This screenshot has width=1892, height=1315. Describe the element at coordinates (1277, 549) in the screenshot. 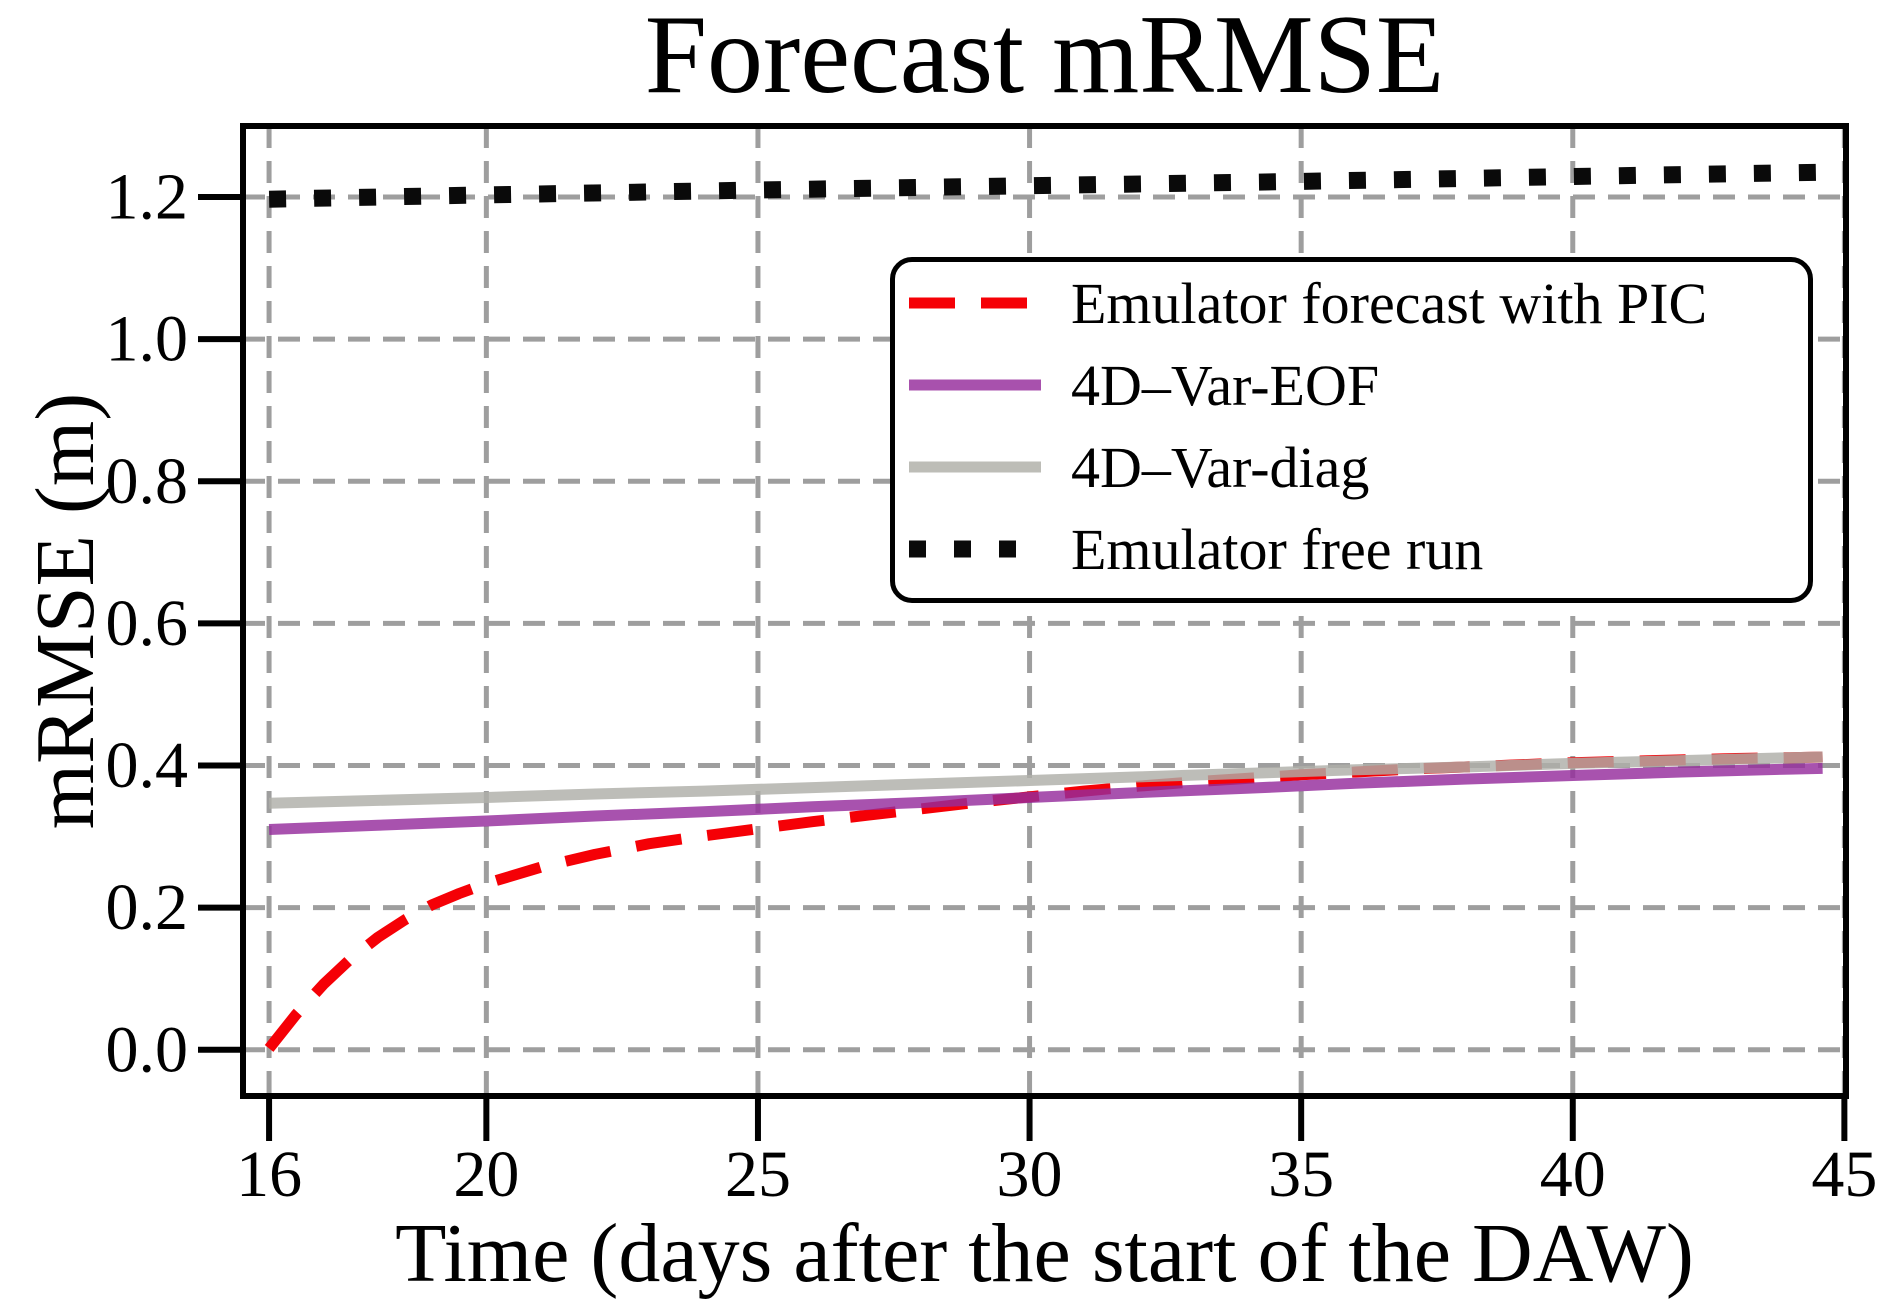

I see `legend-label: Emulator free run` at that location.